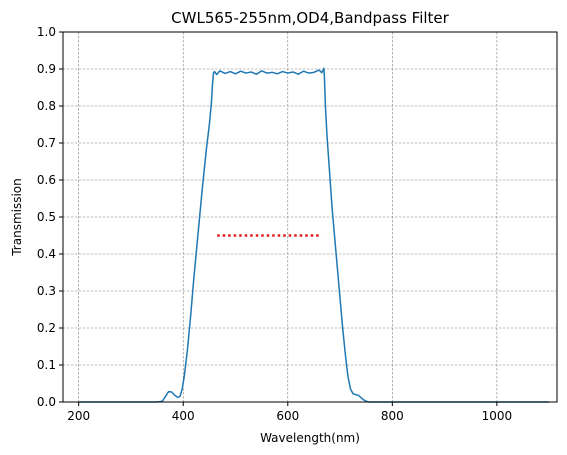  Describe the element at coordinates (183, 416) in the screenshot. I see `x-tick-label: 400` at that location.